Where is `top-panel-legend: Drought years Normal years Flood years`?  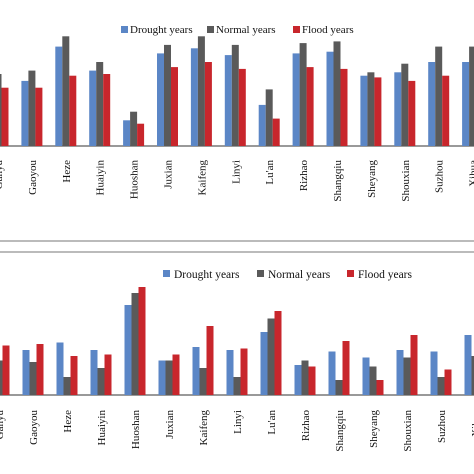 top-panel-legend: Drought years Normal years Flood years is located at coordinates (237, 30).